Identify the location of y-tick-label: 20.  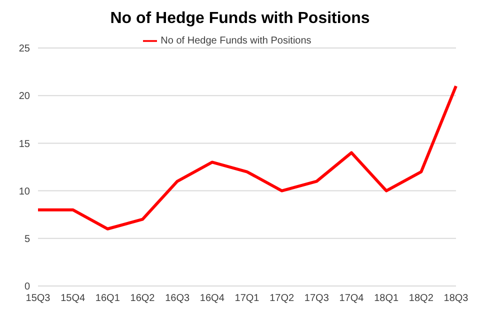
(24, 96).